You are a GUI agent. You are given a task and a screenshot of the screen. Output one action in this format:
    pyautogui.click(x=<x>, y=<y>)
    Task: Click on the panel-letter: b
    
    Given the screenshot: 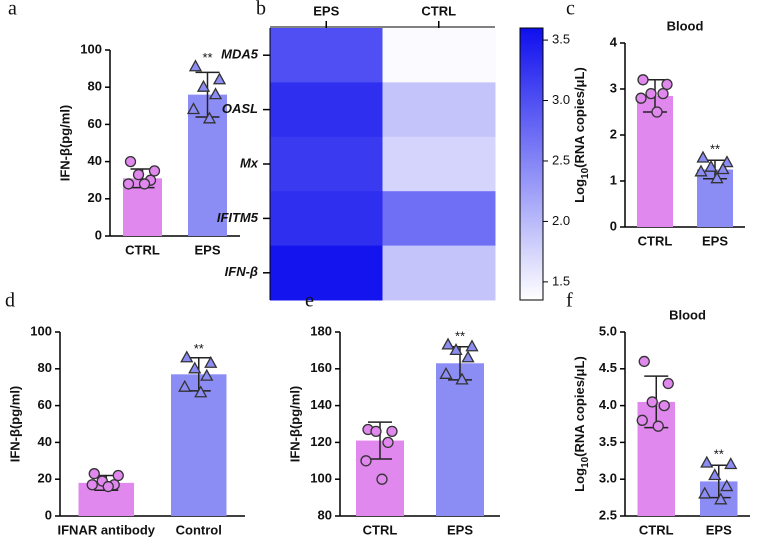 What is the action you would take?
    pyautogui.click(x=261, y=10)
    